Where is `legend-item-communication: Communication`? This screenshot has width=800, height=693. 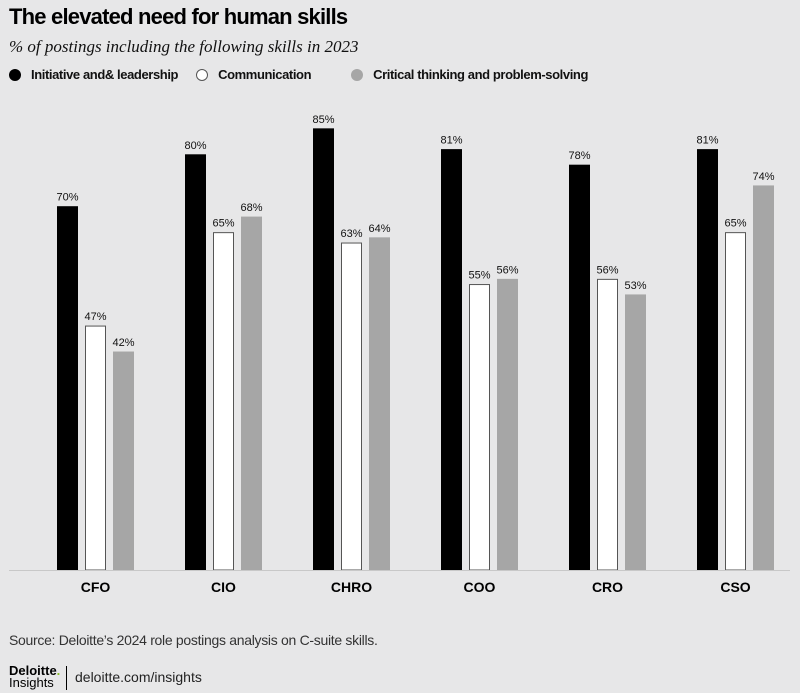
legend-item-communication: Communication is located at coordinates (254, 74).